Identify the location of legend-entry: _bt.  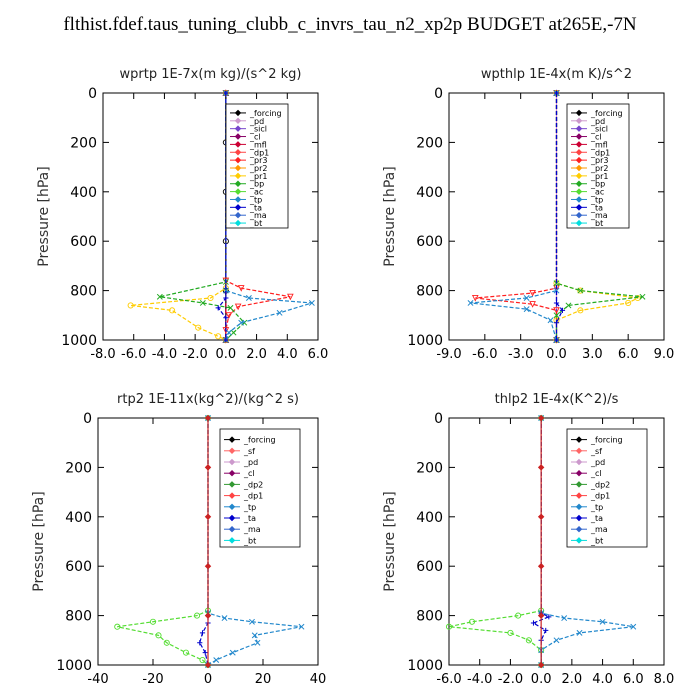
(596, 540).